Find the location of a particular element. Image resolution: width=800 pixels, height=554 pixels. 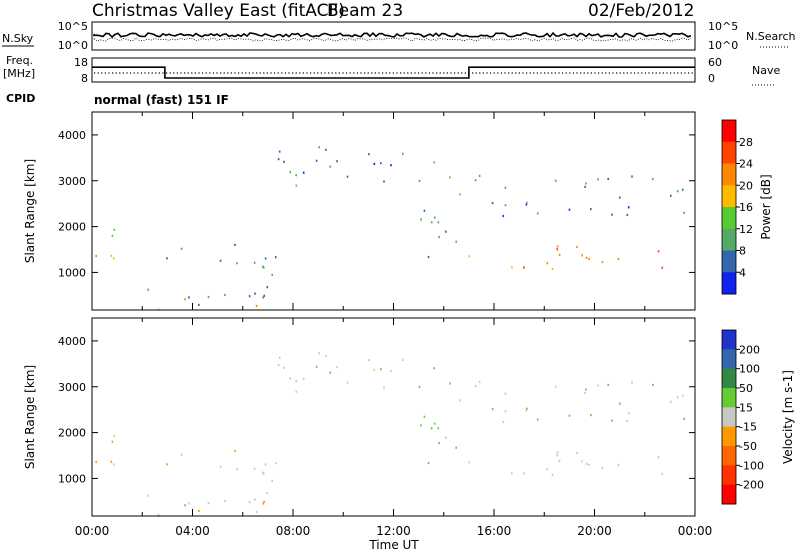

x-tick-label: 16:00 is located at coordinates (494, 531).